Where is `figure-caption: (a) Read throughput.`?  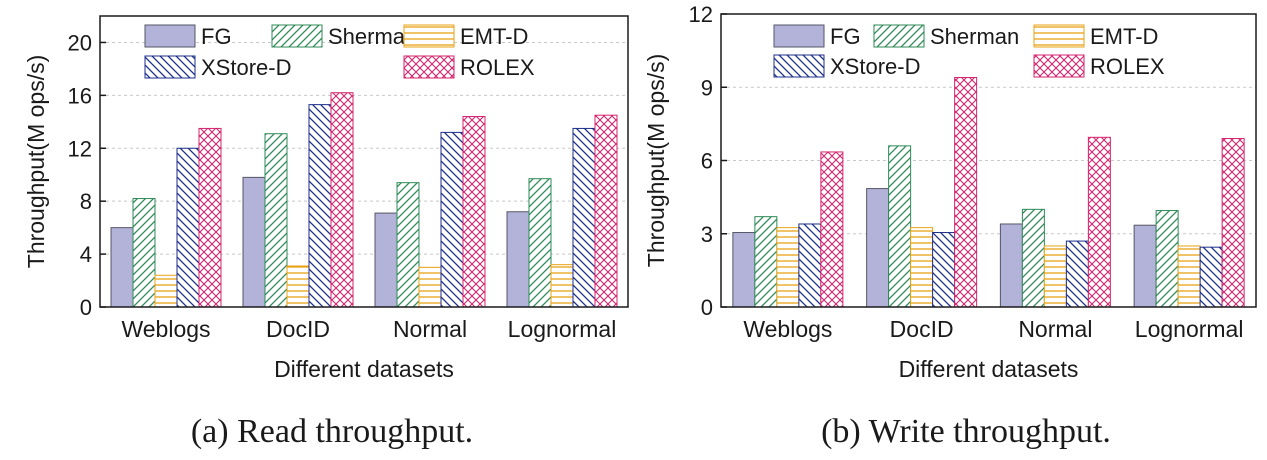 figure-caption: (a) Read throughput. is located at coordinates (332, 431).